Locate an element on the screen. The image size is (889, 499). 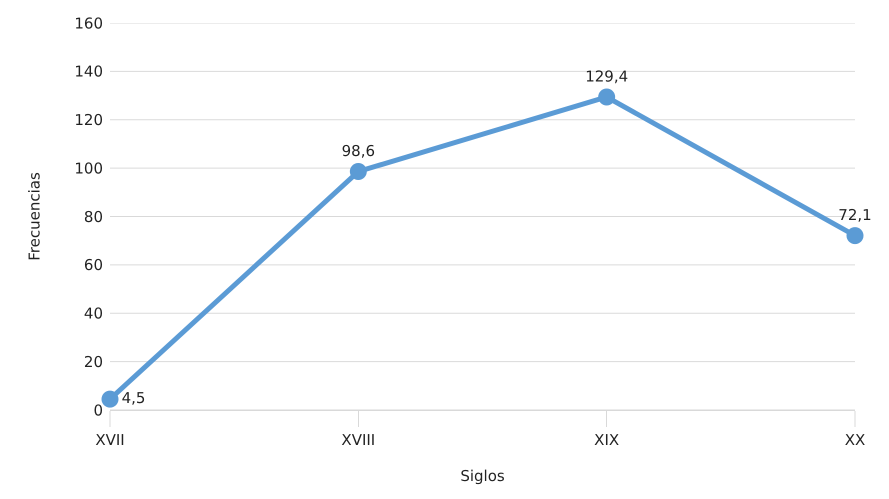
data-label: 4,5 is located at coordinates (134, 397).